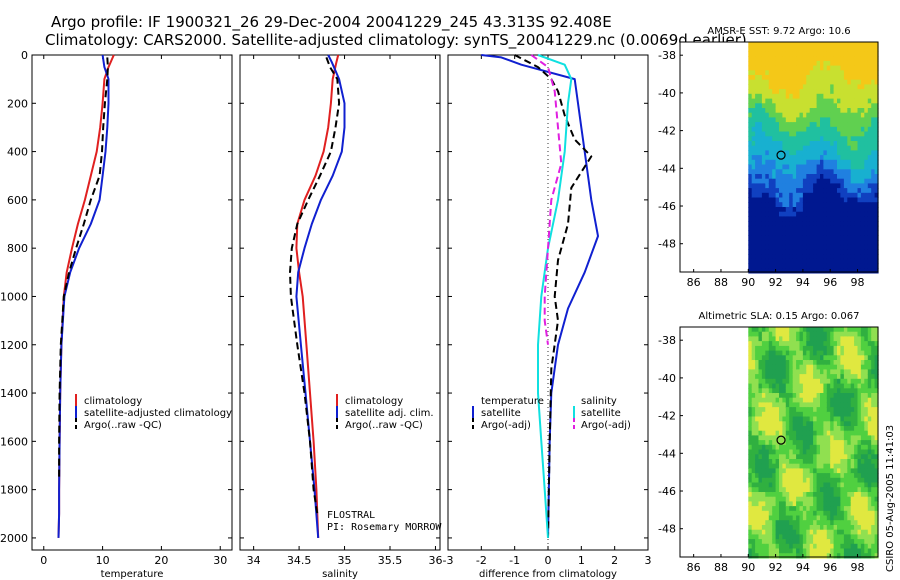  What do you see at coordinates (220, 560) in the screenshot?
I see `x-tick-label: 30` at bounding box center [220, 560].